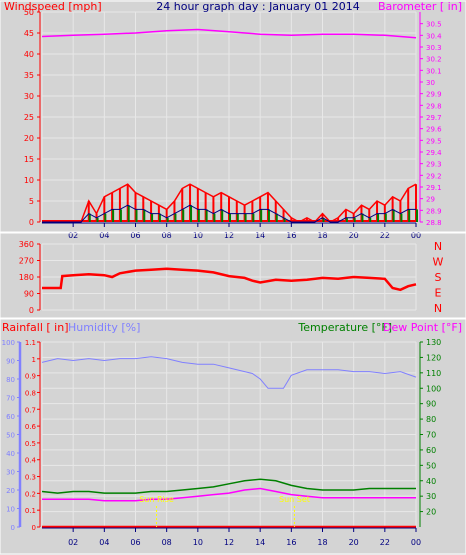 The image size is (466, 555). What do you see at coordinates (434, 118) in the screenshot?
I see `baro-y-tick-label: 29.7` at bounding box center [434, 118].